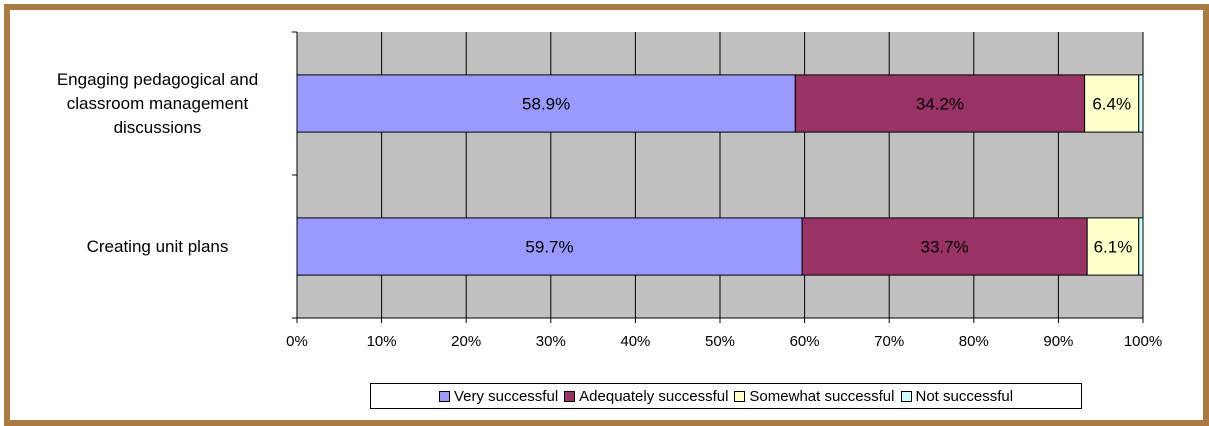  I want to click on legend-label: Adequately successful, so click(654, 396).